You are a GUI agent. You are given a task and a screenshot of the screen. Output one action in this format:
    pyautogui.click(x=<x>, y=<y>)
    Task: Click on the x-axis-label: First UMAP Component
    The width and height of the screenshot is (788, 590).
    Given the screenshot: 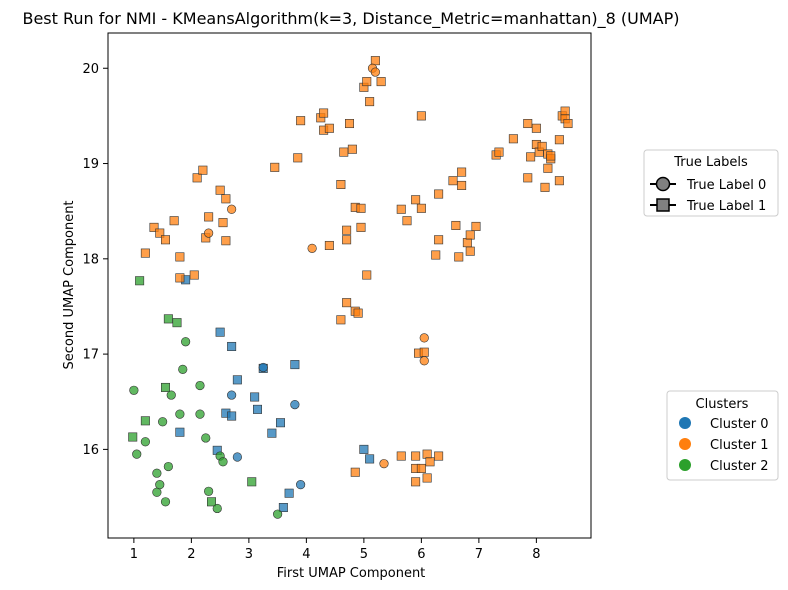 What is the action you would take?
    pyautogui.click(x=351, y=573)
    